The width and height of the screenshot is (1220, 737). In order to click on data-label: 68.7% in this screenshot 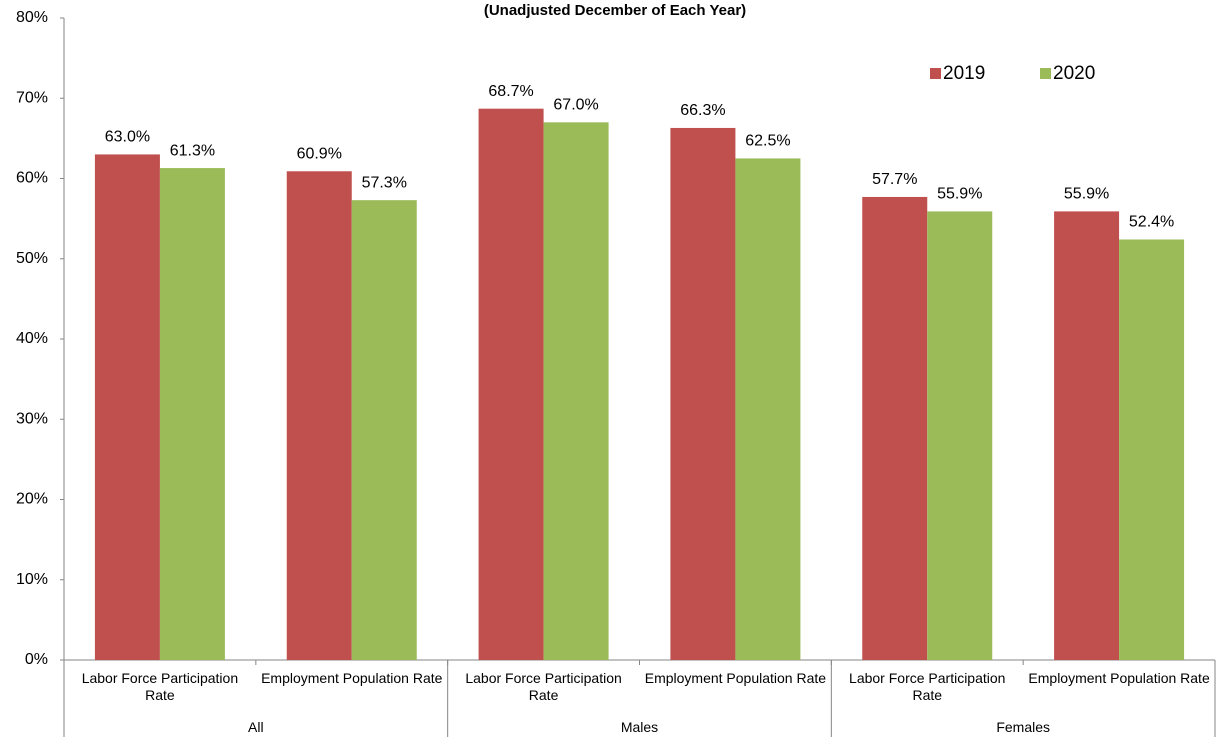, I will do `click(510, 91)`.